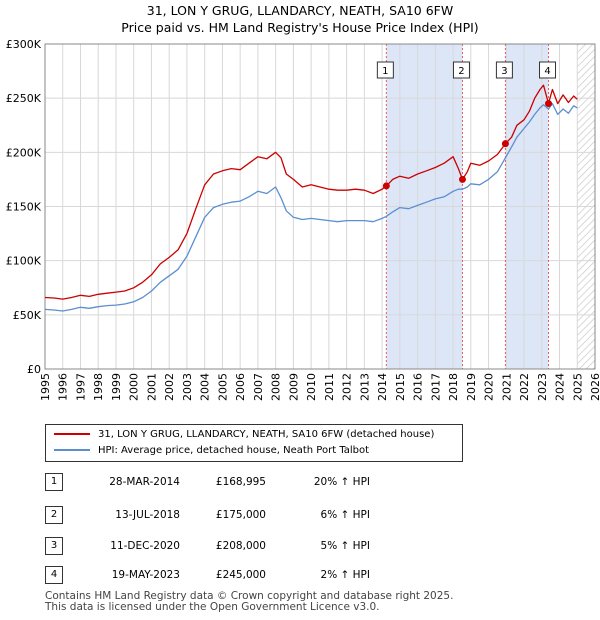 Image resolution: width=600 pixels, height=620 pixels. Describe the element at coordinates (240, 482) in the screenshot. I see `sale-price: £168,995` at that location.